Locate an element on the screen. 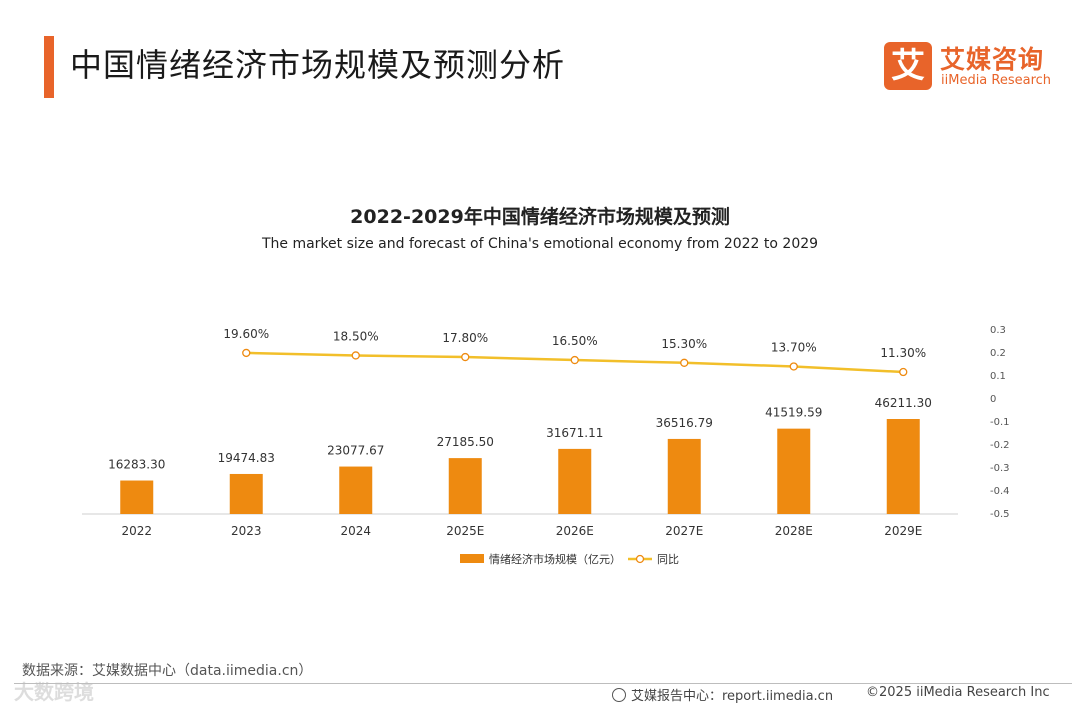 The image size is (1080, 708). yoy-value-label: 13.70% is located at coordinates (794, 347).